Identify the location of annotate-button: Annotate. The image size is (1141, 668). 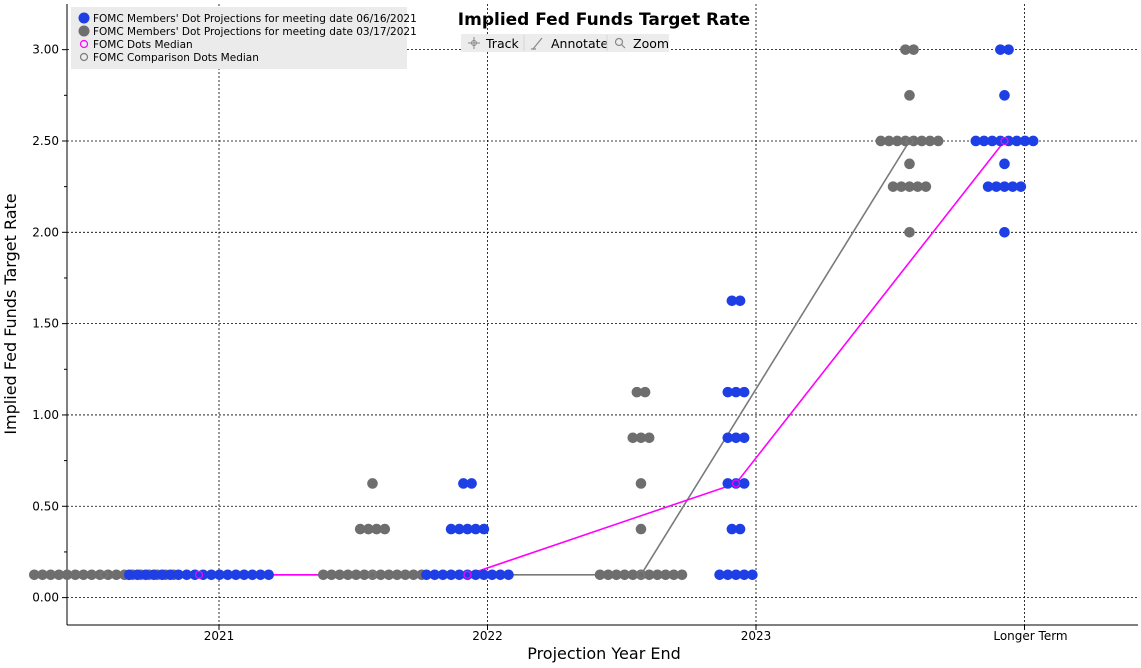
(570, 43).